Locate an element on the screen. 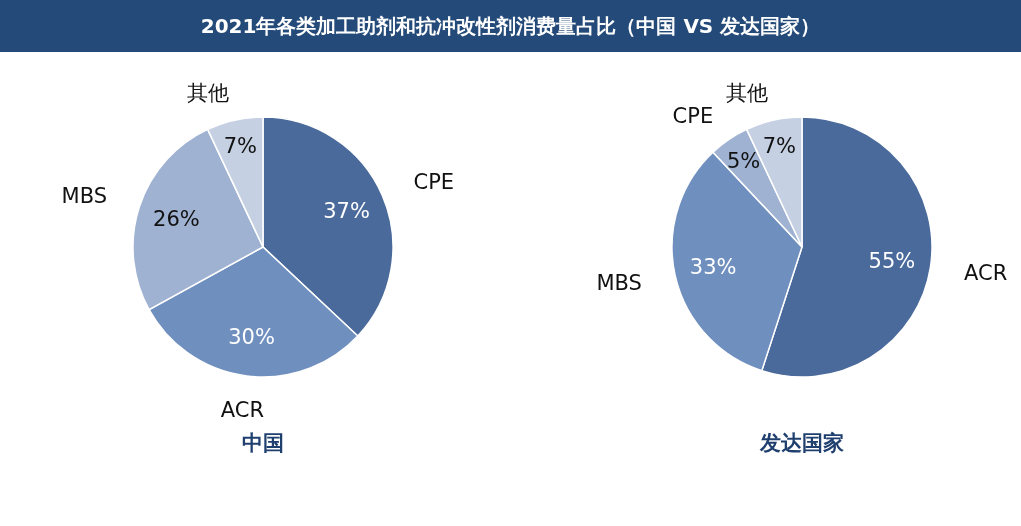 This screenshot has height=526, width=1021. data-label: 26% is located at coordinates (176, 218).